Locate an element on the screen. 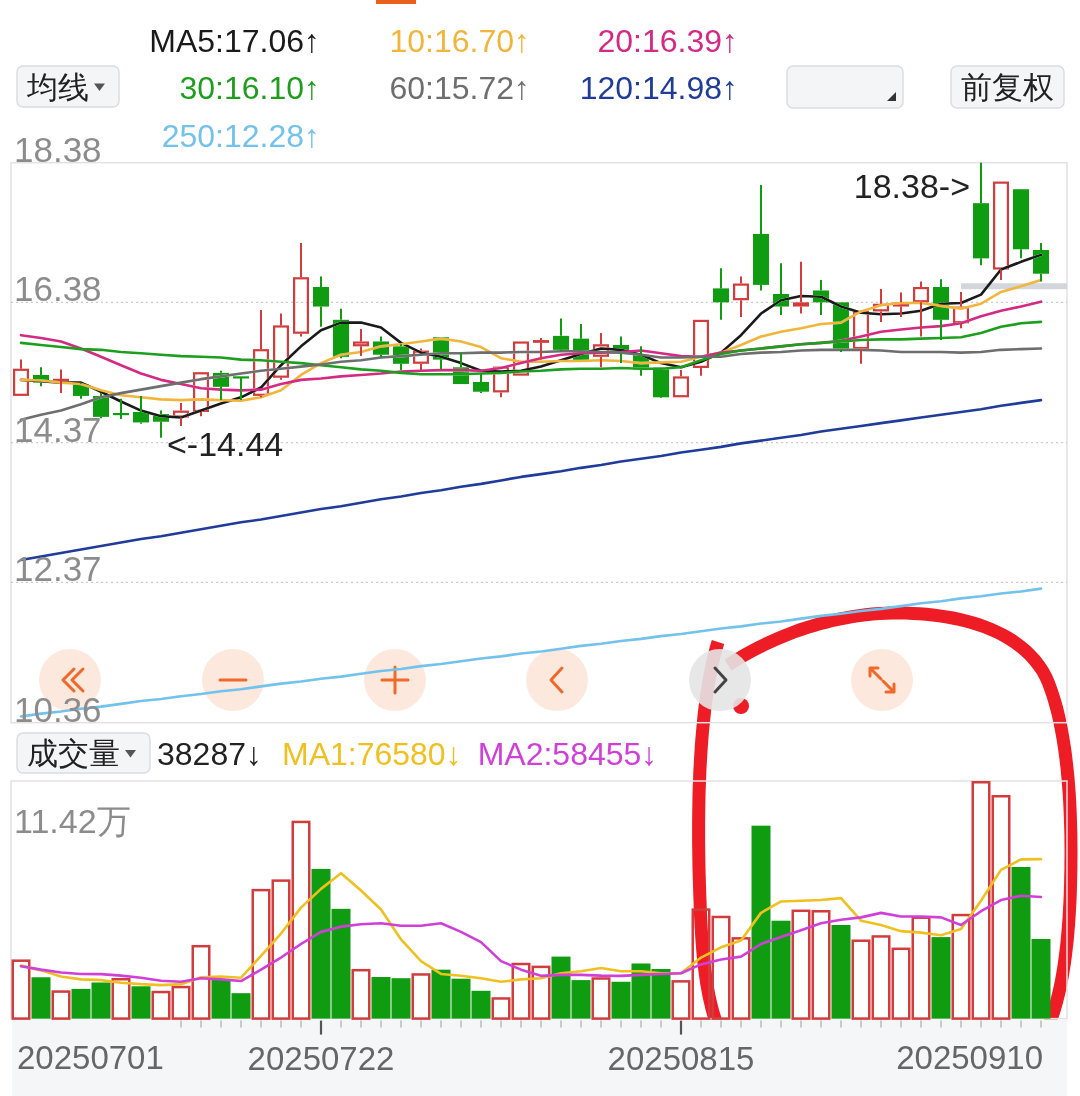 This screenshot has height=1096, width=1080. annotation: 18.38-> is located at coordinates (911, 186).